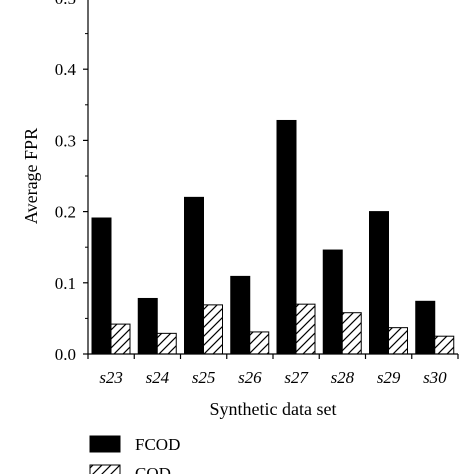 Image resolution: width=474 pixels, height=474 pixels. Describe the element at coordinates (435, 377) in the screenshot. I see `x-tick-label-s30: s30` at that location.